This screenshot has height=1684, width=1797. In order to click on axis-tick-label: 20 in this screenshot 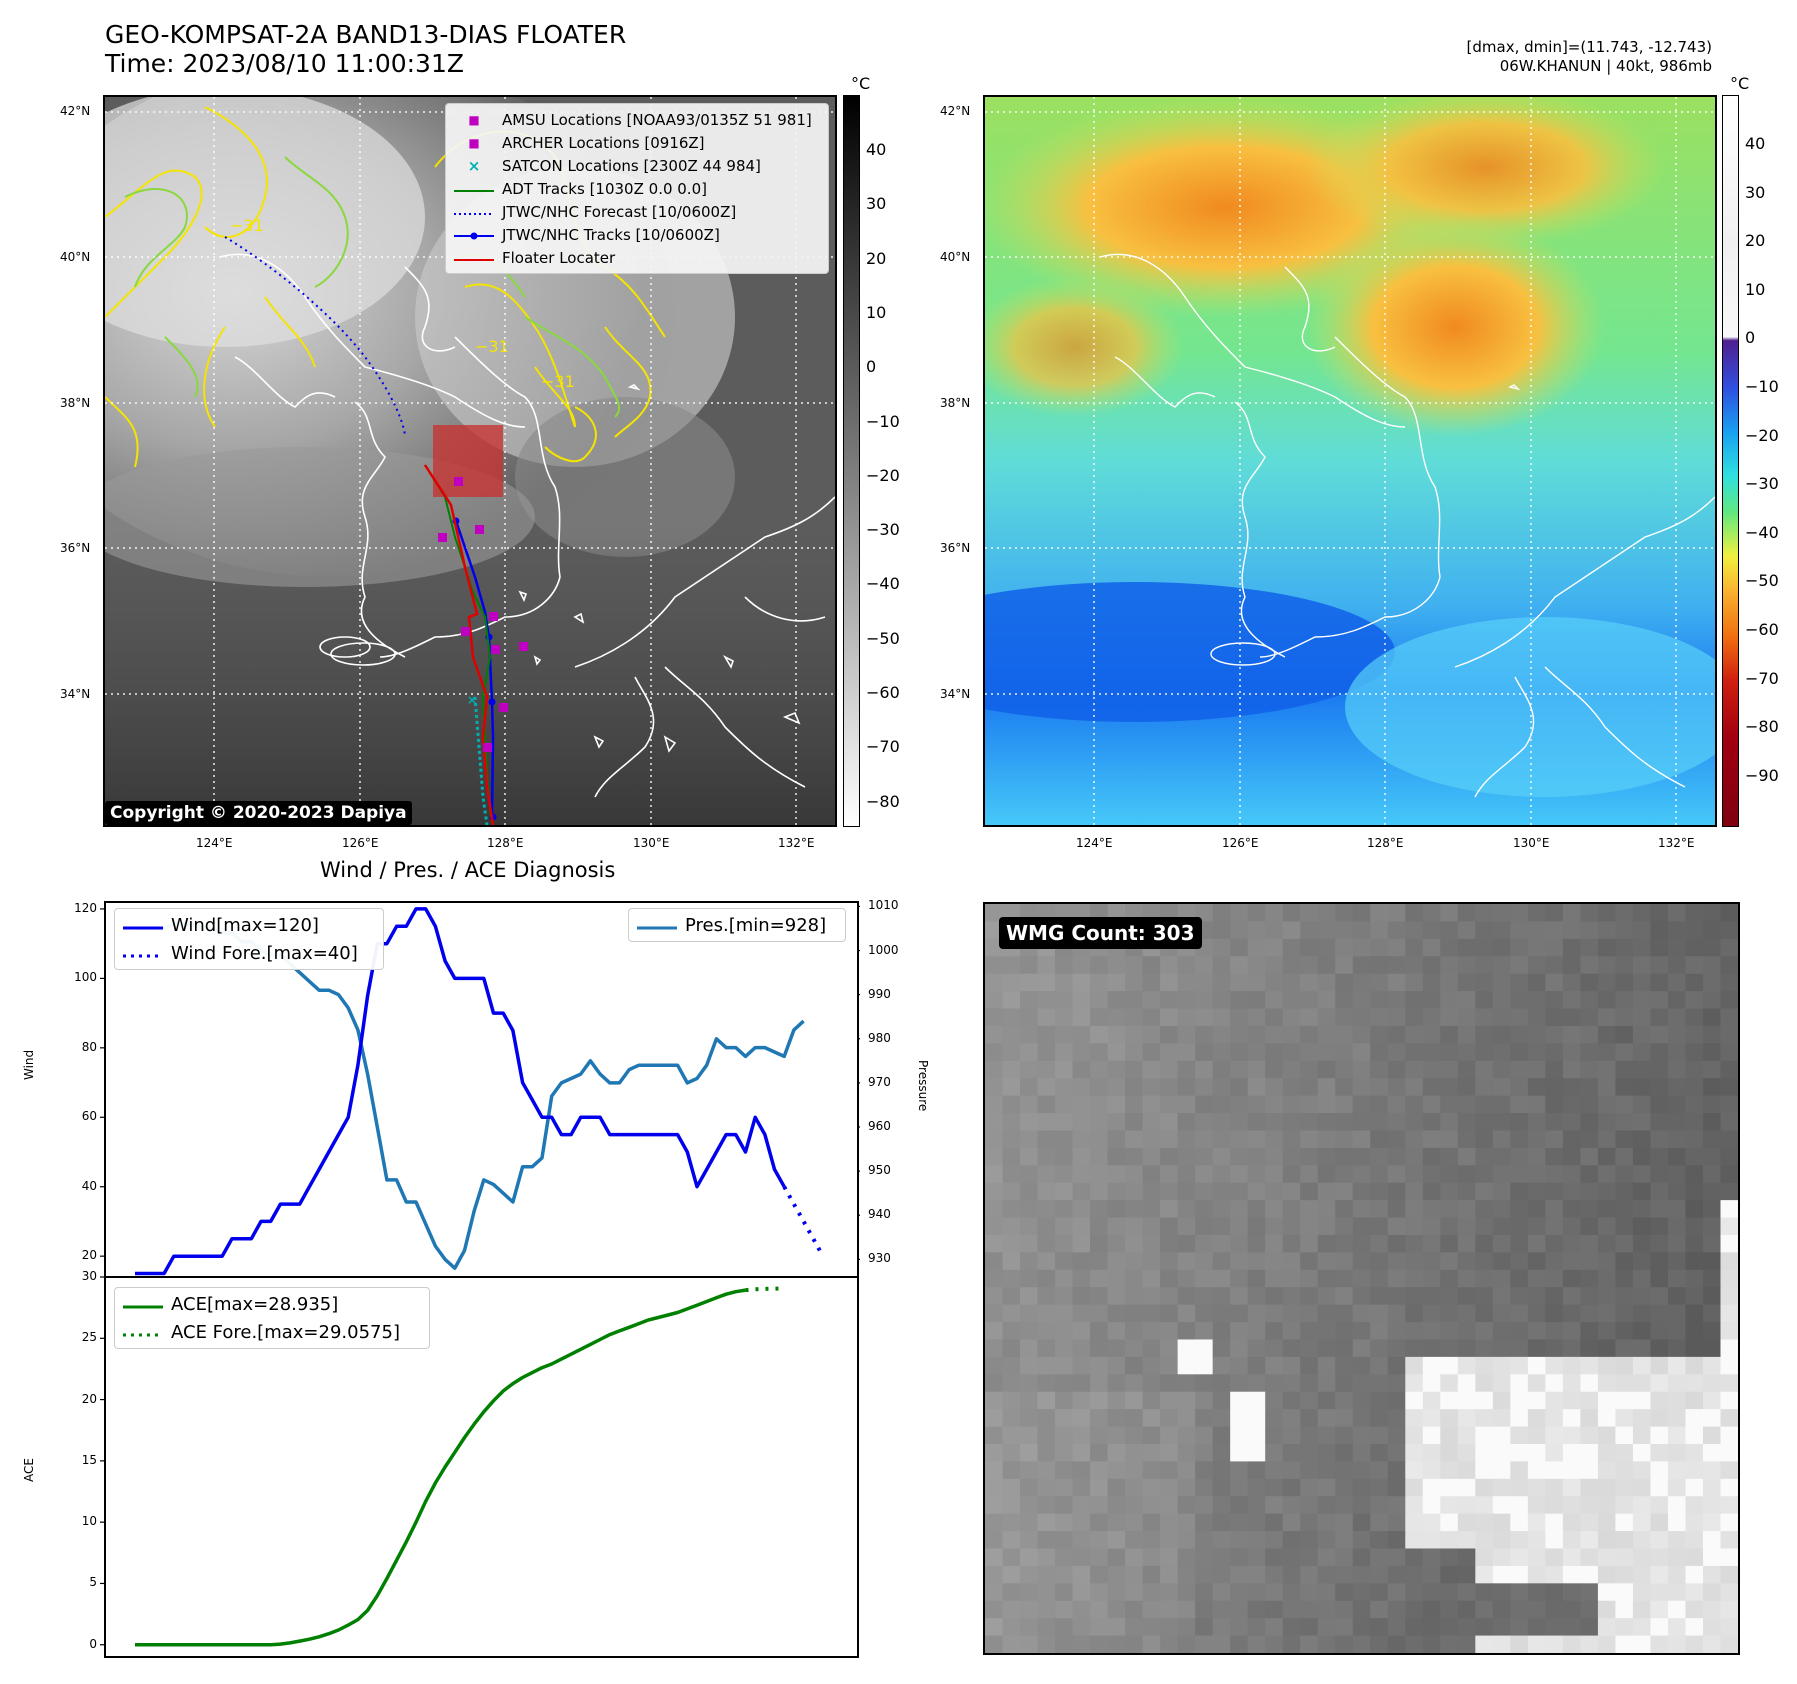, I will do `click(89, 1255)`.